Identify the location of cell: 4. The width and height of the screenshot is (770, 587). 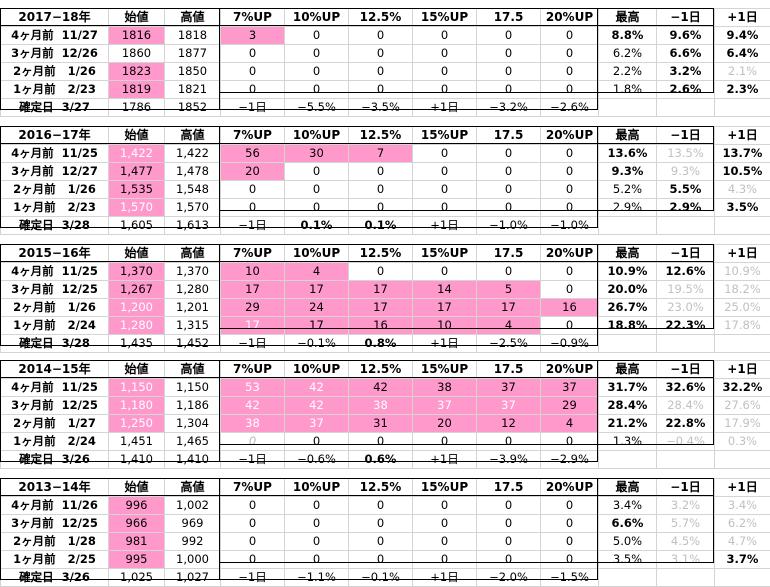
(570, 424).